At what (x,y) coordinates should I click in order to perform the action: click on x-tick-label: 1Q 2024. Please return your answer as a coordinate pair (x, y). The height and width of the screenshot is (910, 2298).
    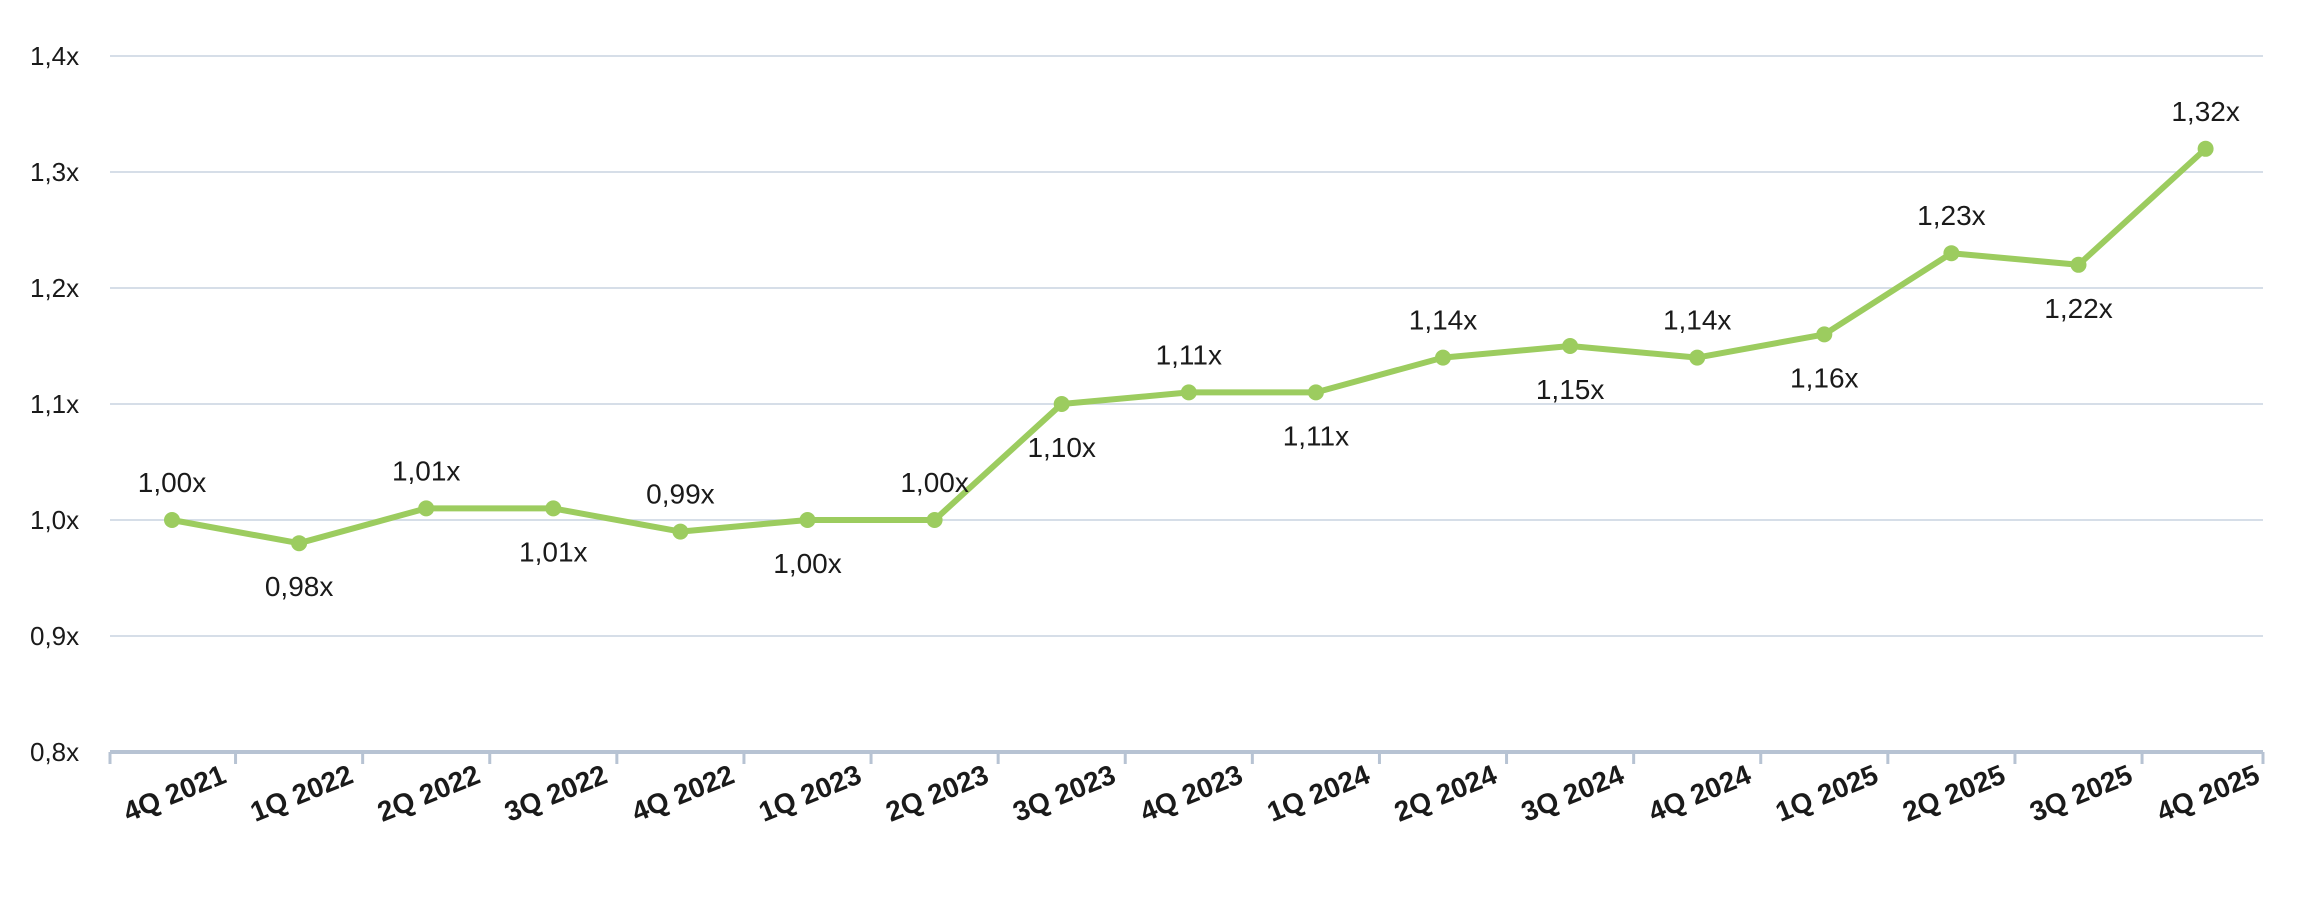
    Looking at the image, I should click on (1319, 793).